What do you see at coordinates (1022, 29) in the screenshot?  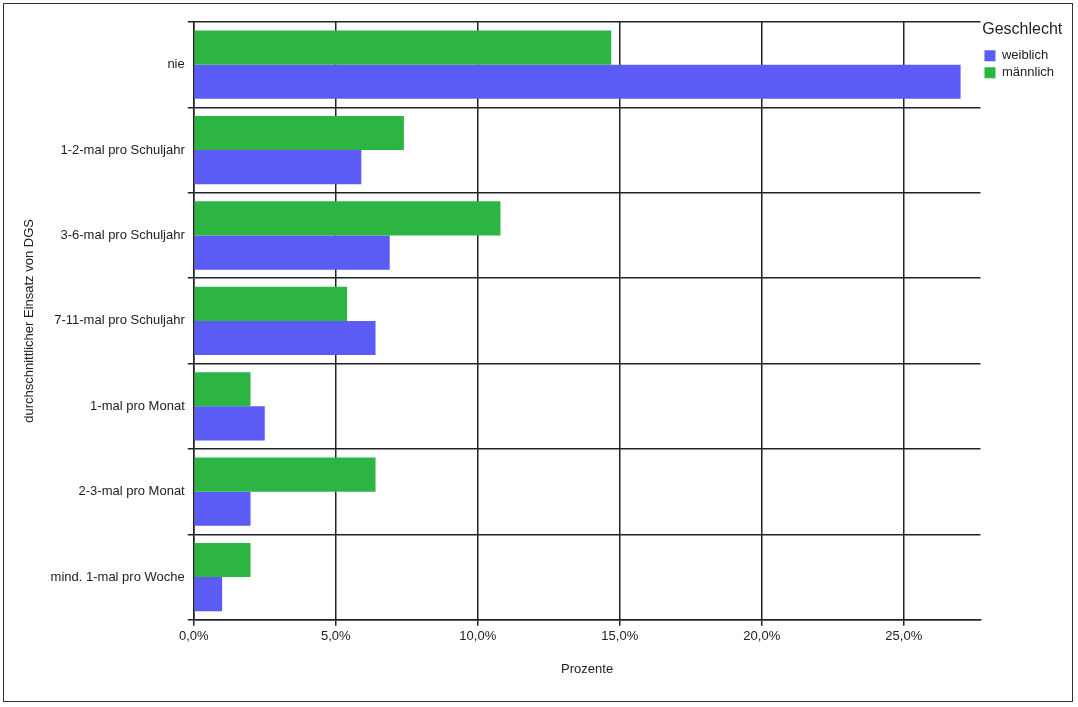 I see `legend-title: Geschlecht` at bounding box center [1022, 29].